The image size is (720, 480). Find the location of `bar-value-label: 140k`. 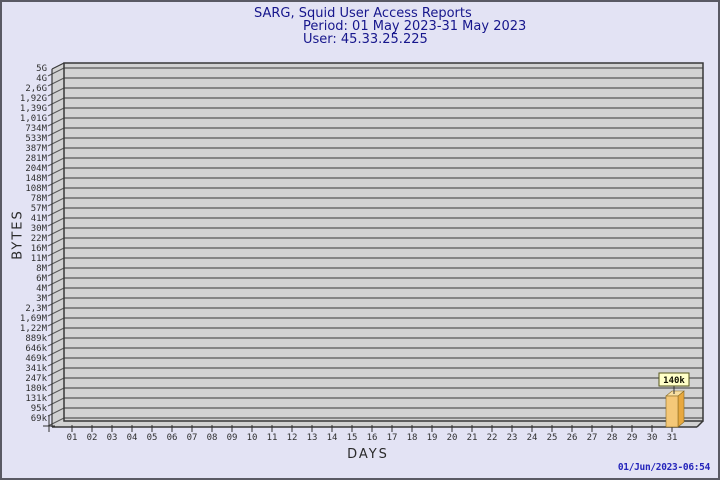

bar-value-label: 140k is located at coordinates (674, 381).